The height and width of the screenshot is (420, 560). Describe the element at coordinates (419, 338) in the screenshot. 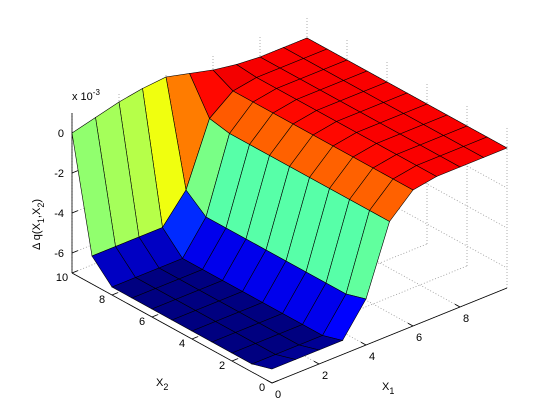

I see `x-tick-label: 6` at that location.